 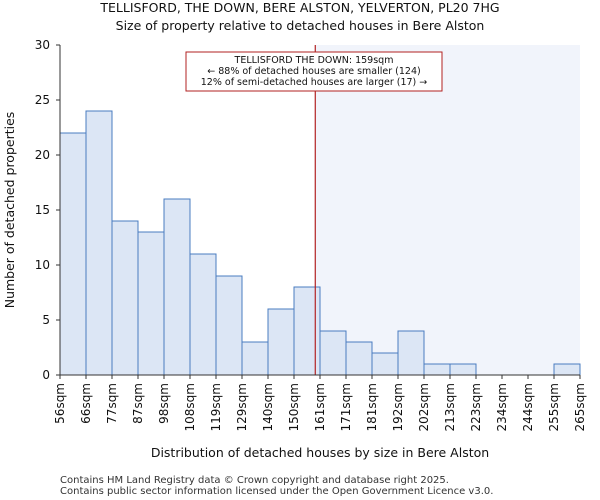 I want to click on x-tick-label-265sqm: 265sqm, so click(x=580, y=407).